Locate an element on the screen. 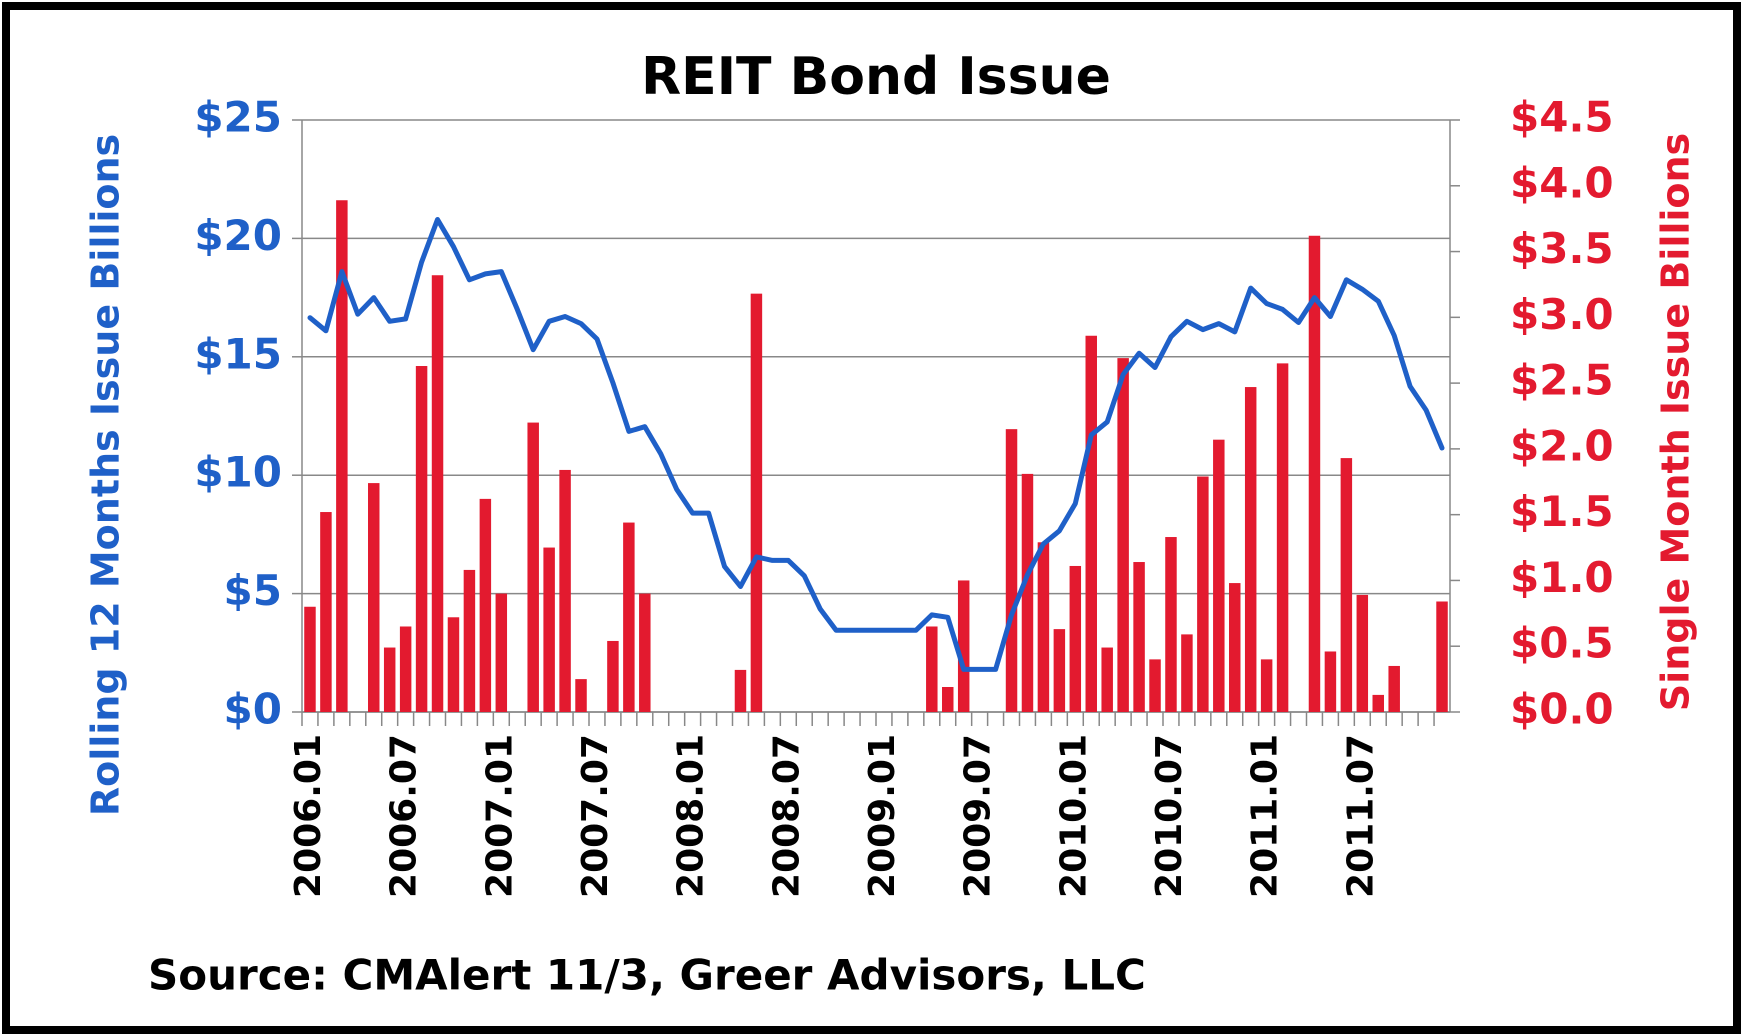  x-tick-label: 2007.07 is located at coordinates (595, 816).